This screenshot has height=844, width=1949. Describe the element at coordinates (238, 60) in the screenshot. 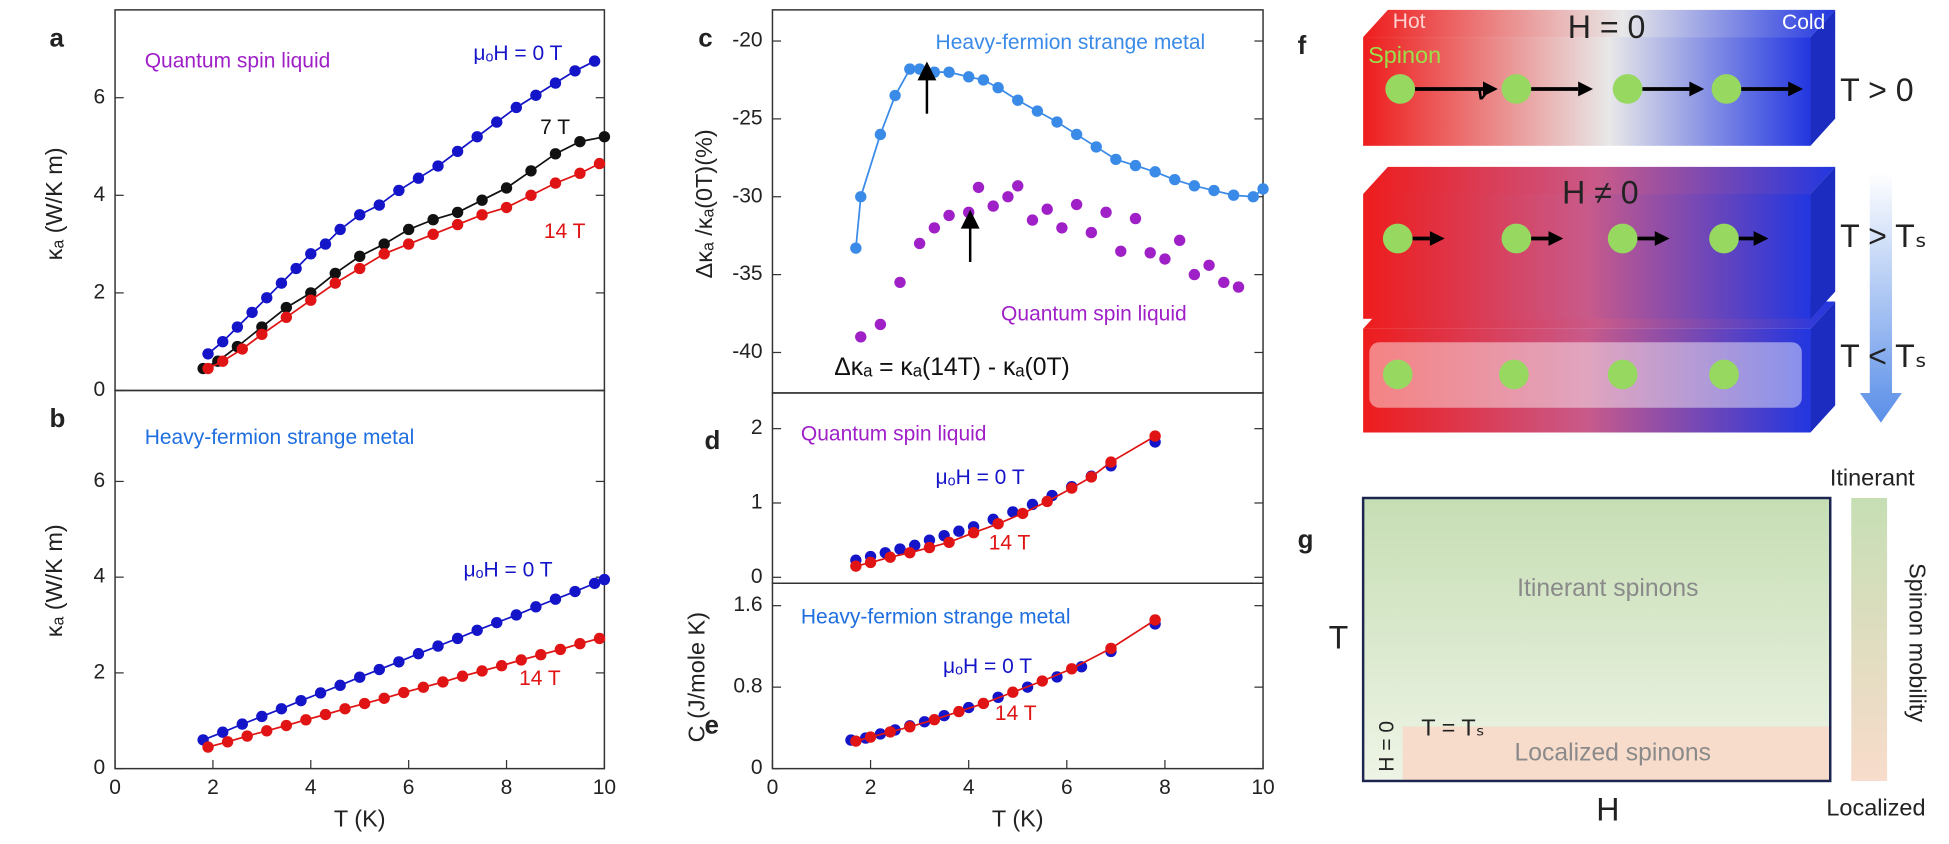

I see `annotation: Quantum spin liquid` at that location.